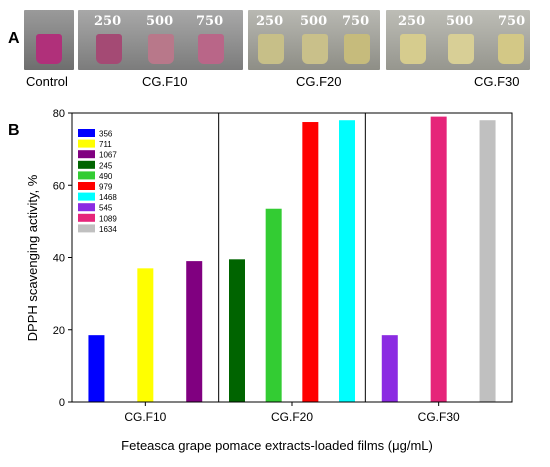  I want to click on panel-a-letter: A, so click(14, 38).